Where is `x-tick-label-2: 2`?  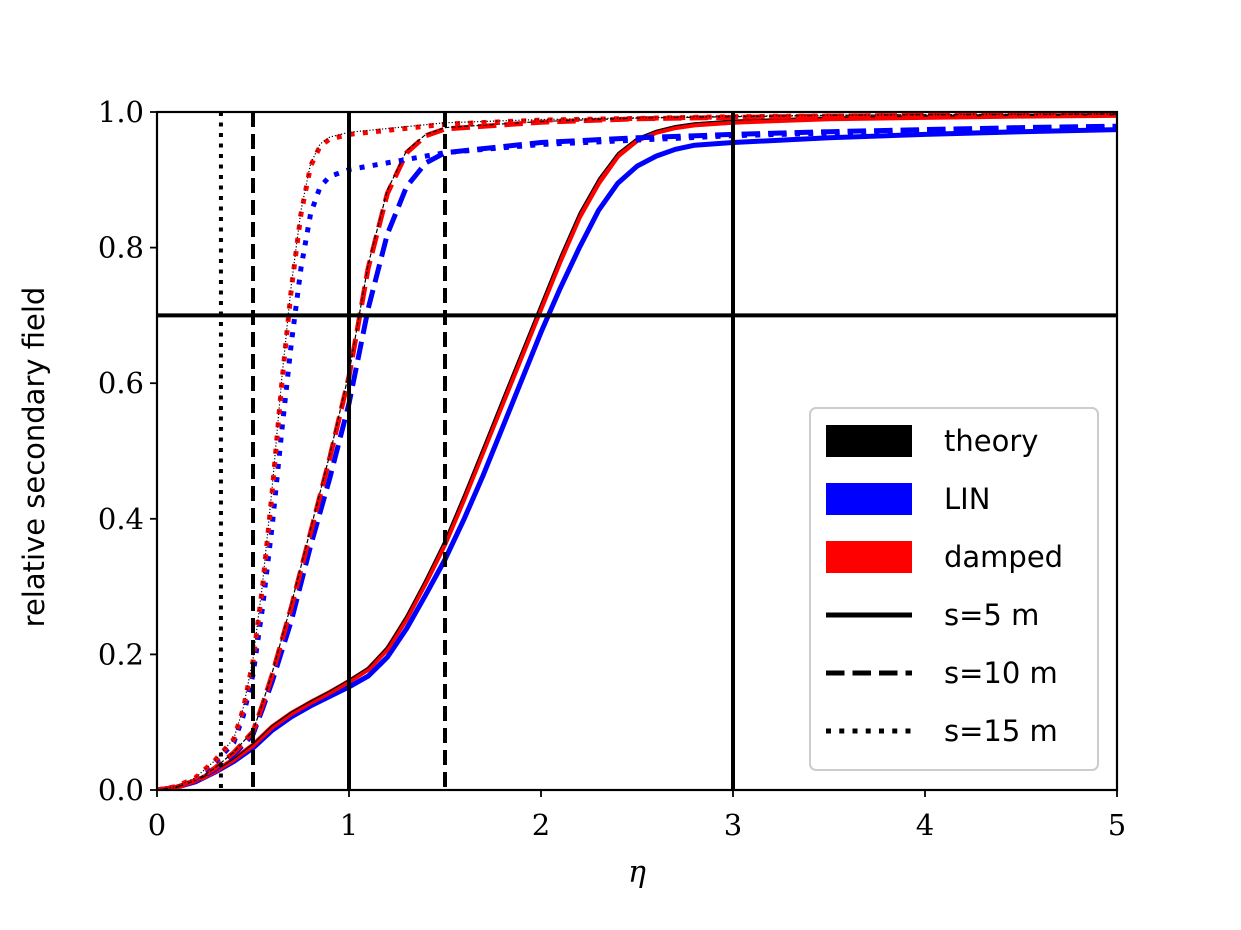 x-tick-label-2: 2 is located at coordinates (541, 825).